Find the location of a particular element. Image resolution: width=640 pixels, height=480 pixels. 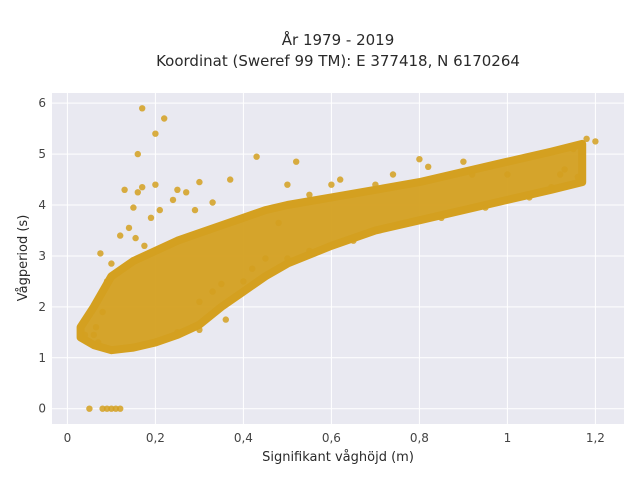

x-axis-title: Signifikant våghöjd (m) is located at coordinates (338, 457).